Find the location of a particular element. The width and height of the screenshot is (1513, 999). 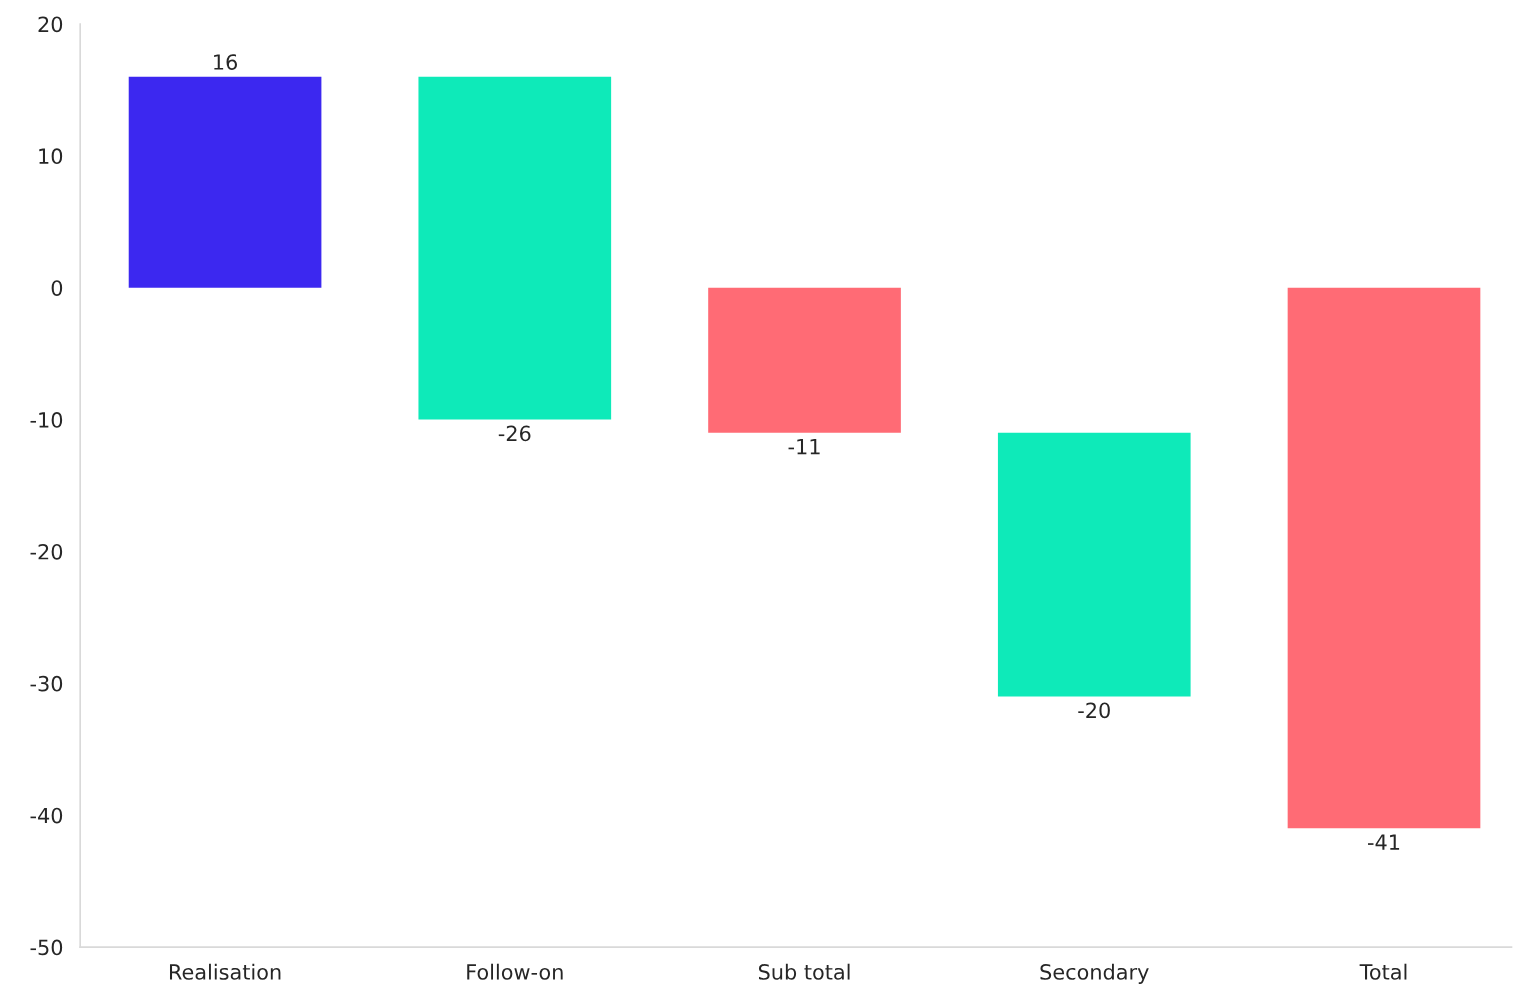

x-tick-label: Follow-on is located at coordinates (515, 971).